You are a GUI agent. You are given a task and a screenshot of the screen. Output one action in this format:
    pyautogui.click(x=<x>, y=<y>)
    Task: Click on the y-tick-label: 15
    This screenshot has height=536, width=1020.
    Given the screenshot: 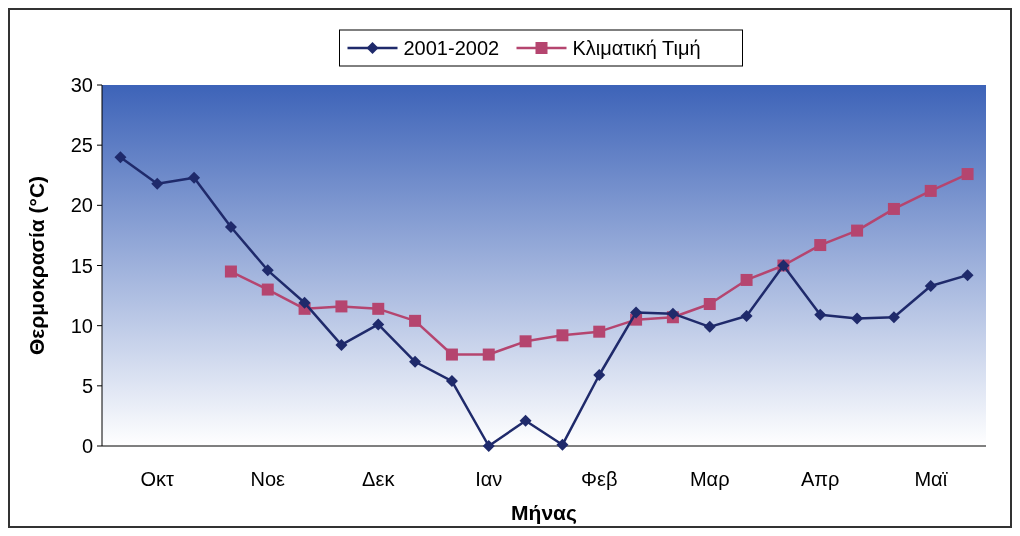 What is the action you would take?
    pyautogui.click(x=81, y=265)
    